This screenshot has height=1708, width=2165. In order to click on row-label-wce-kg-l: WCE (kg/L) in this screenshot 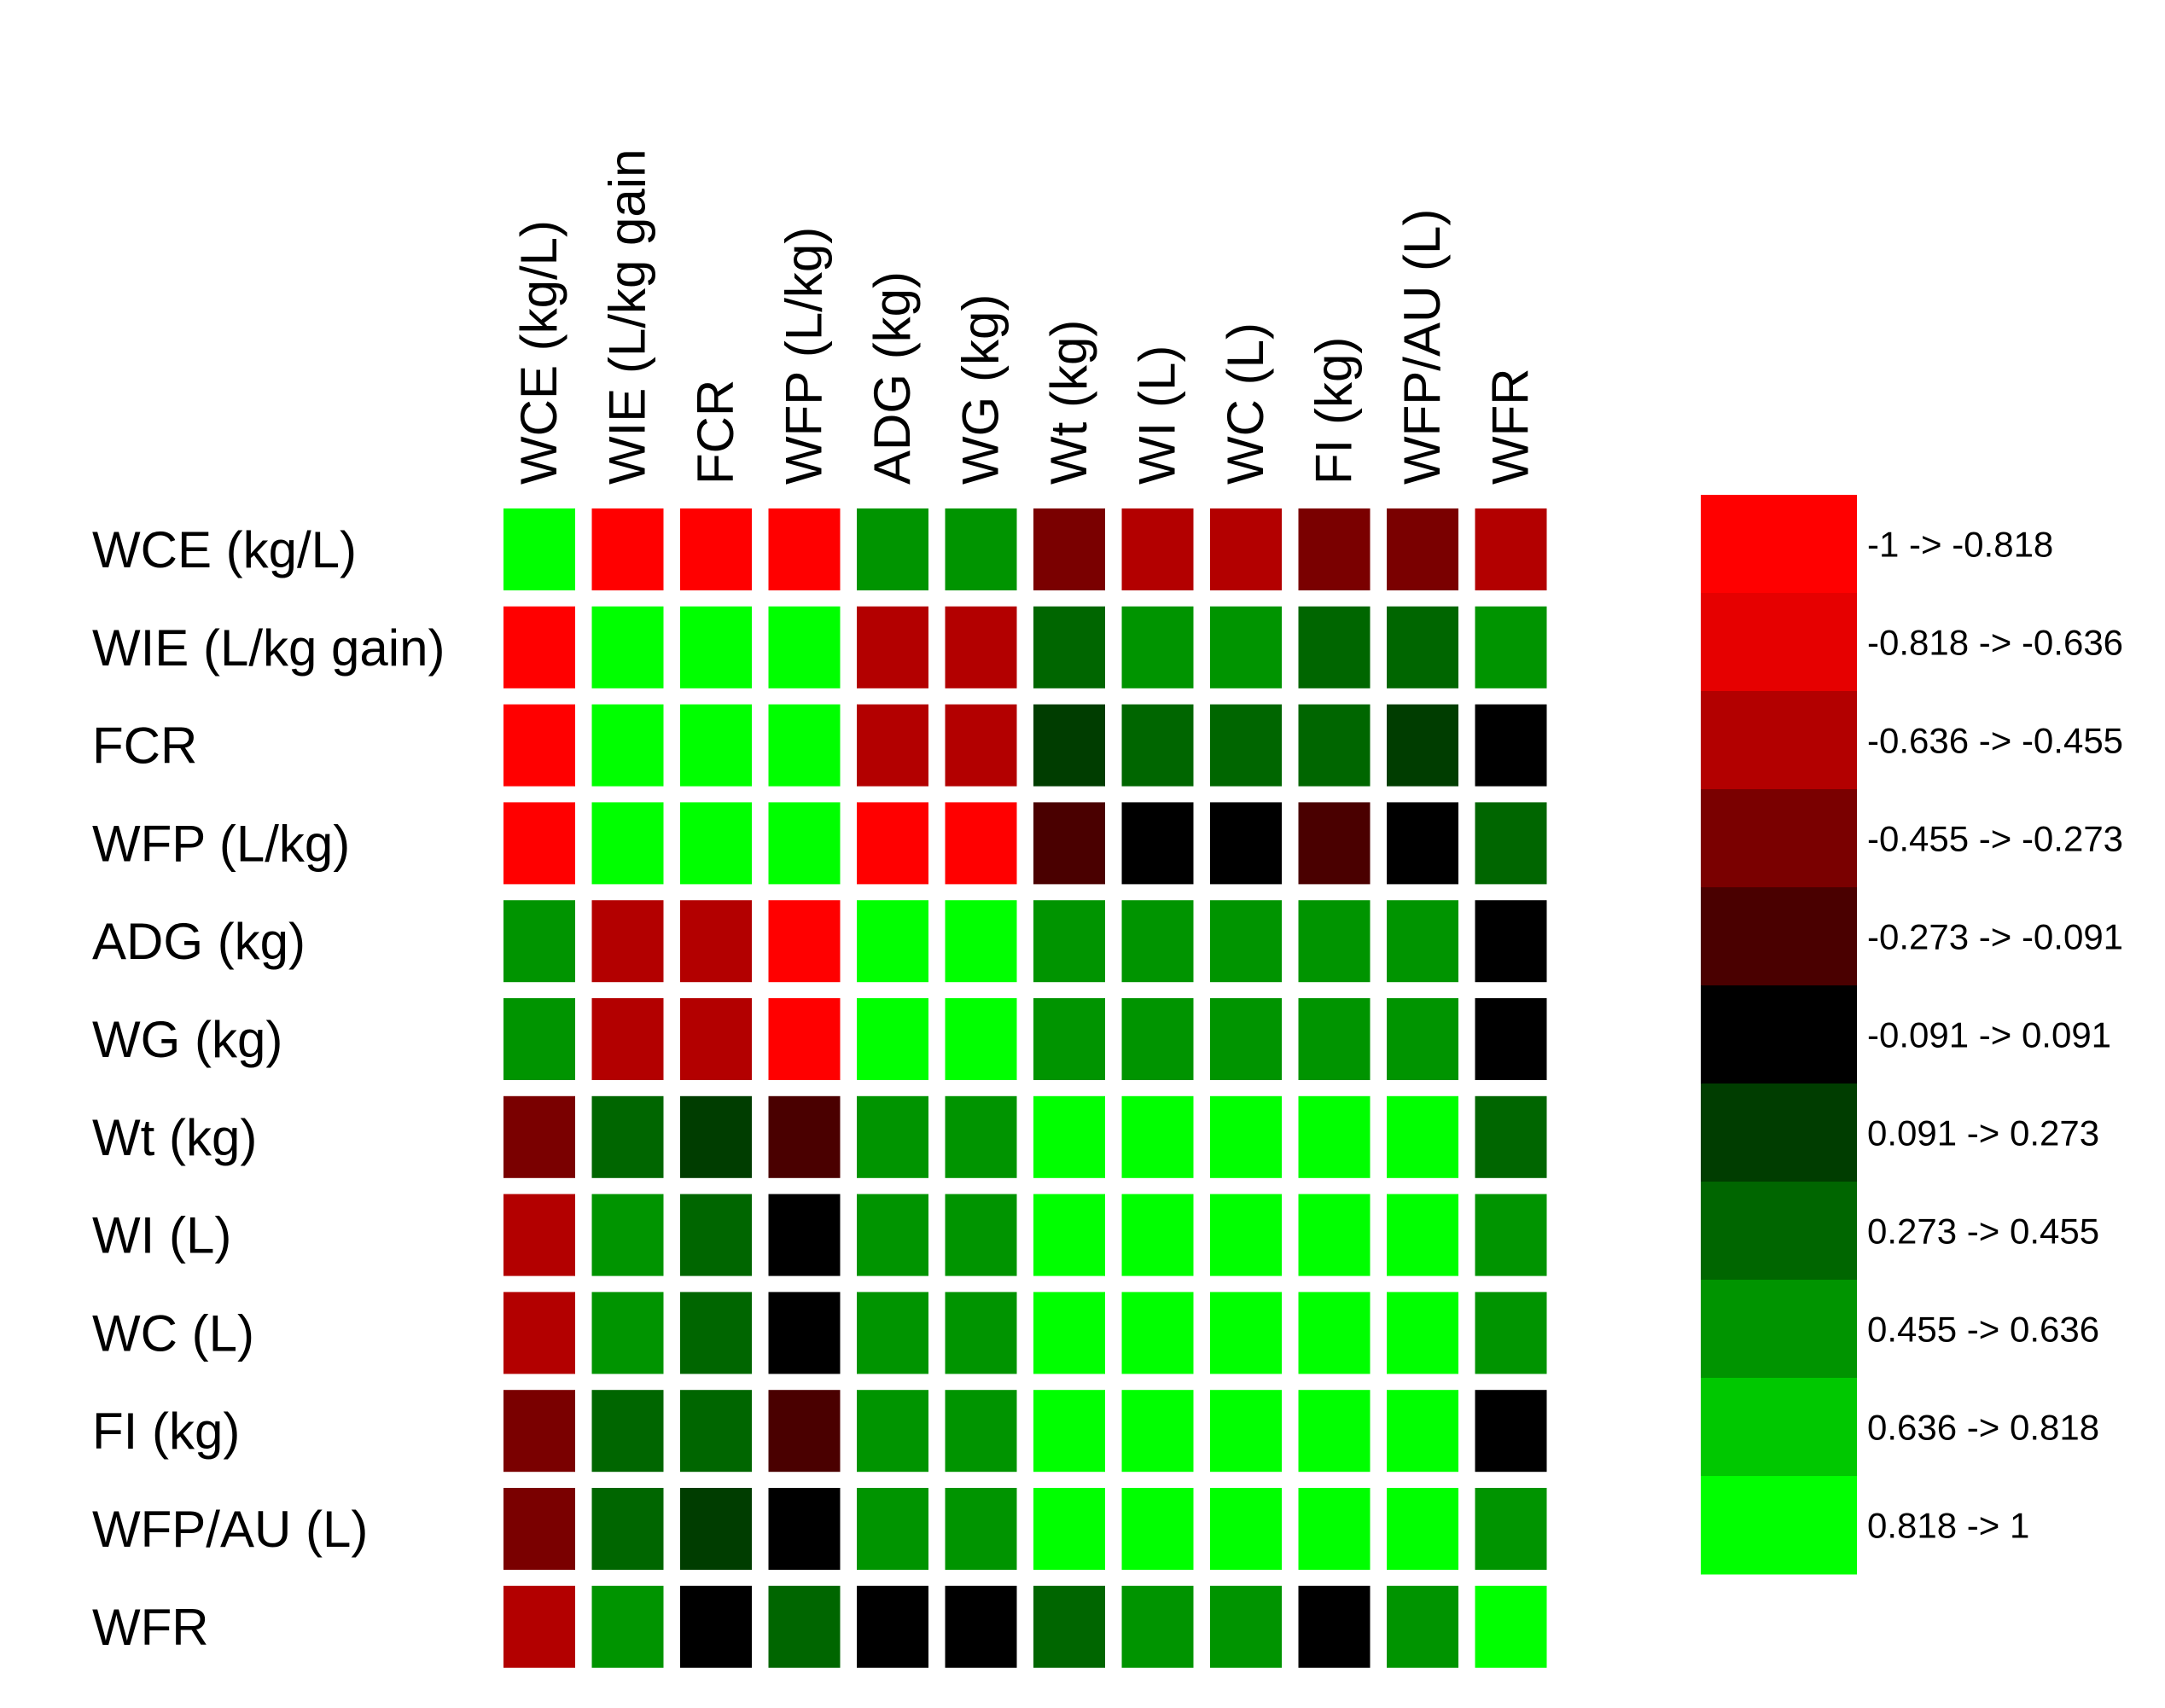, I will do `click(224, 549)`.